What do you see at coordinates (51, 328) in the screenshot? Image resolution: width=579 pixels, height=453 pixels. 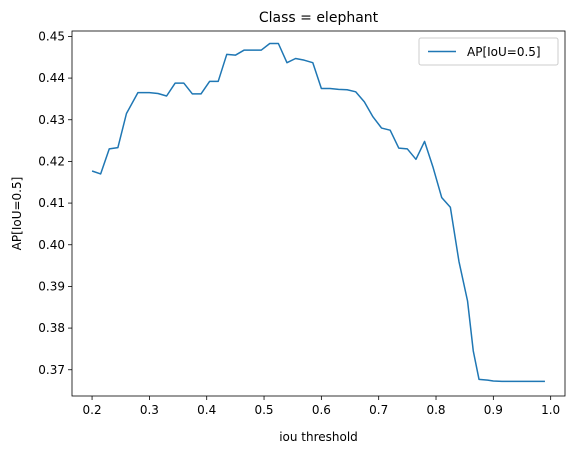 I see `y-tick-label: 0.38` at bounding box center [51, 328].